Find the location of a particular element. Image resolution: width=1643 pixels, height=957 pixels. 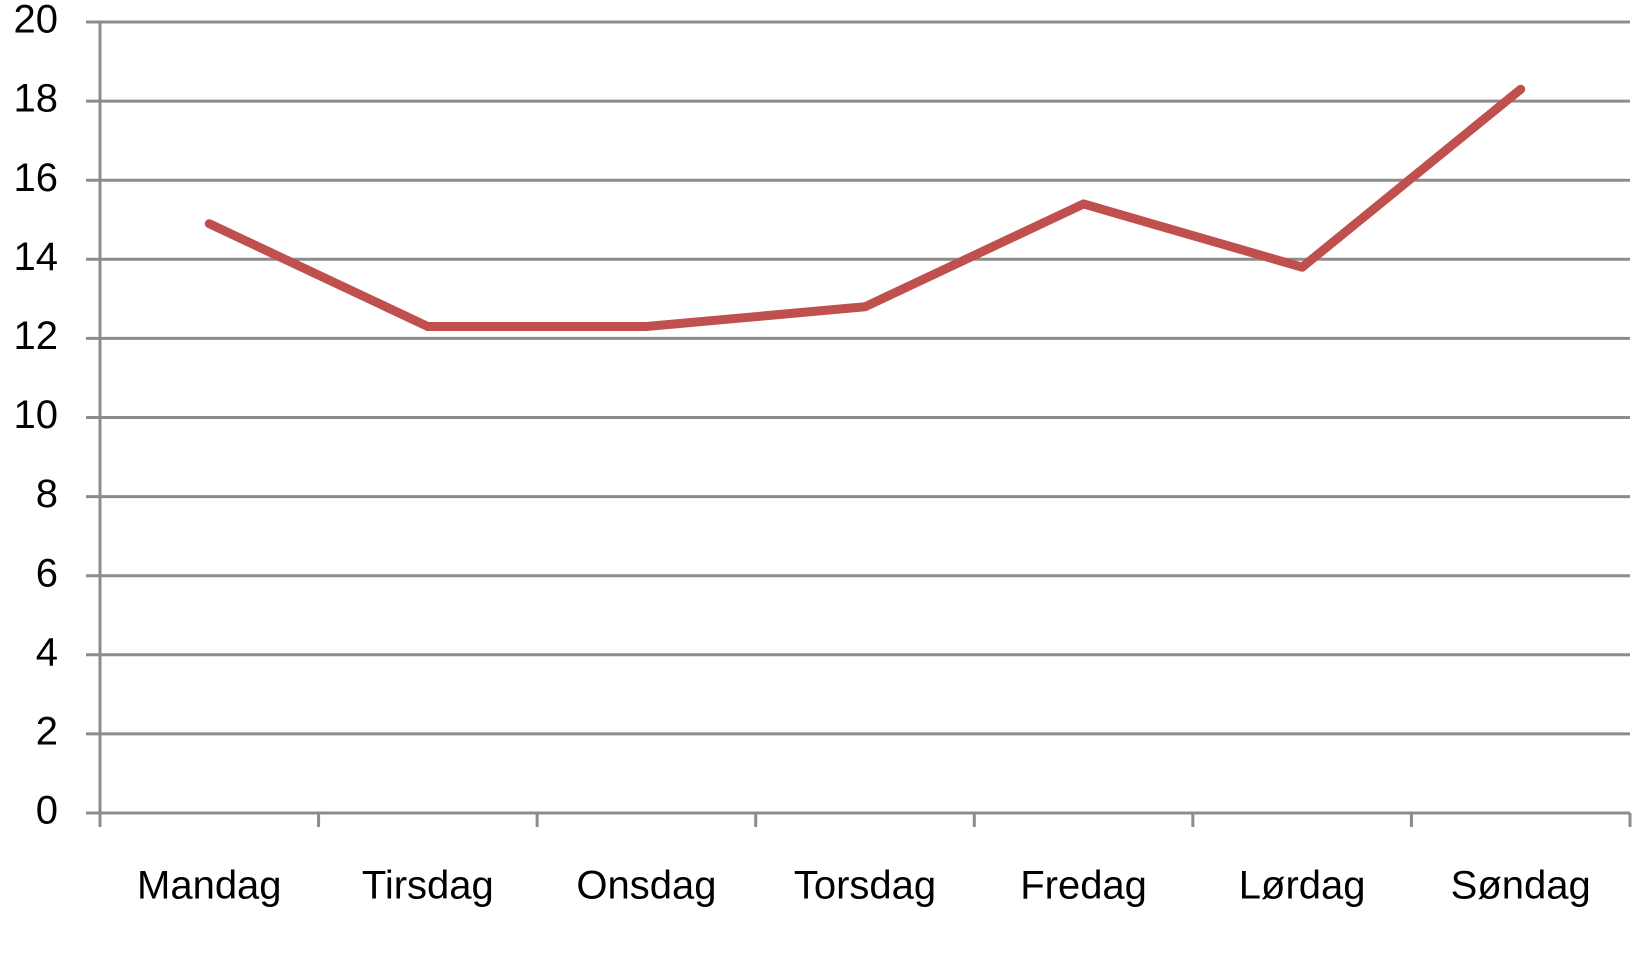

y-tick-label: 8 is located at coordinates (47, 494).